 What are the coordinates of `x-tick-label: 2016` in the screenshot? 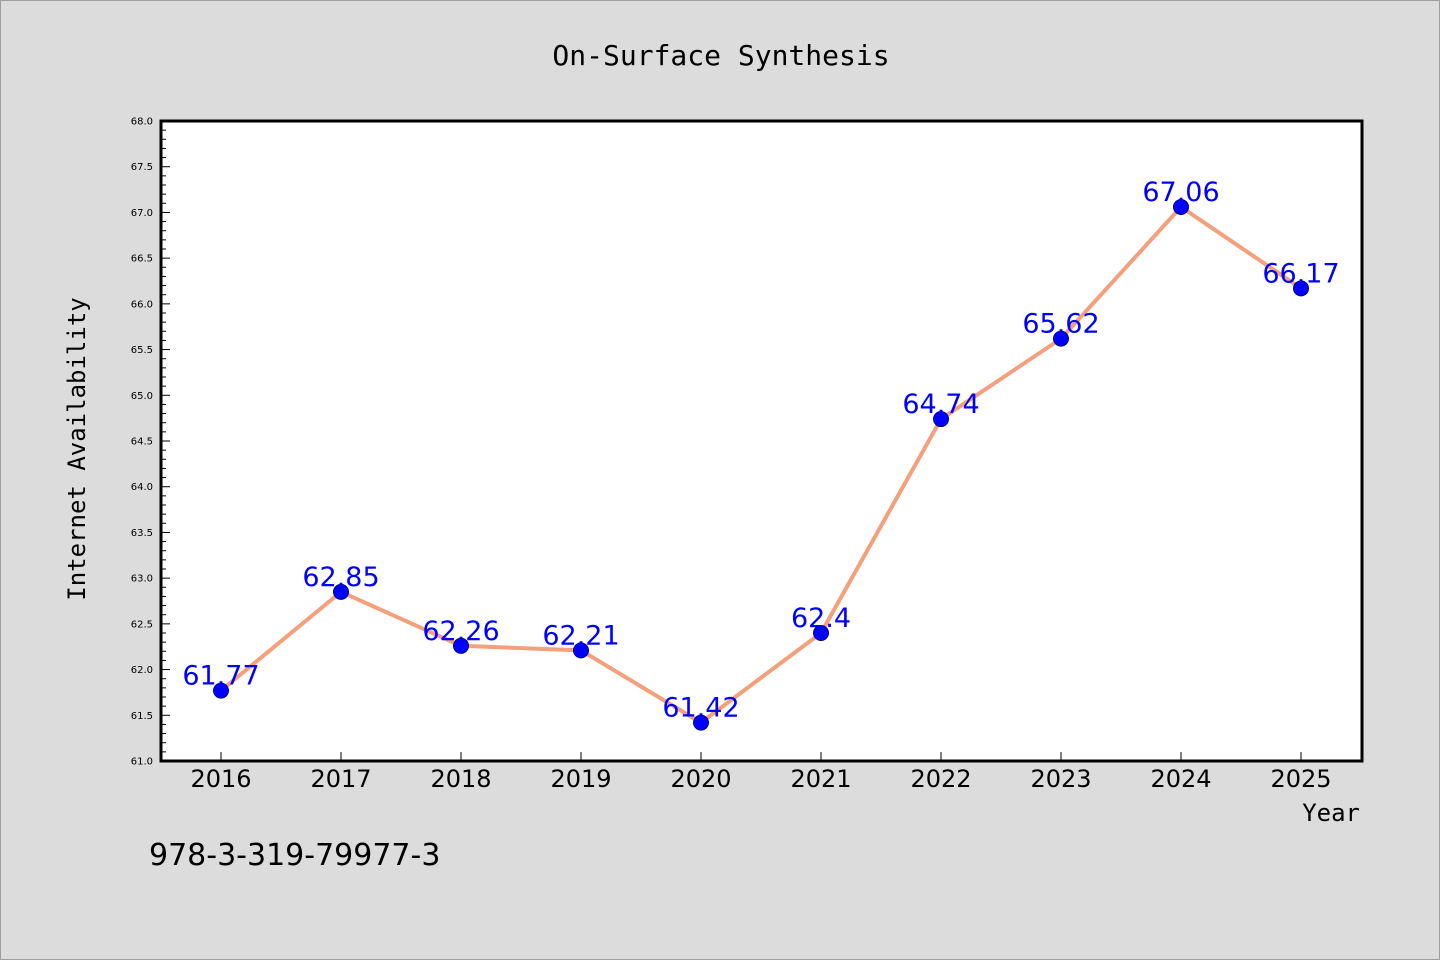 It's located at (220, 779).